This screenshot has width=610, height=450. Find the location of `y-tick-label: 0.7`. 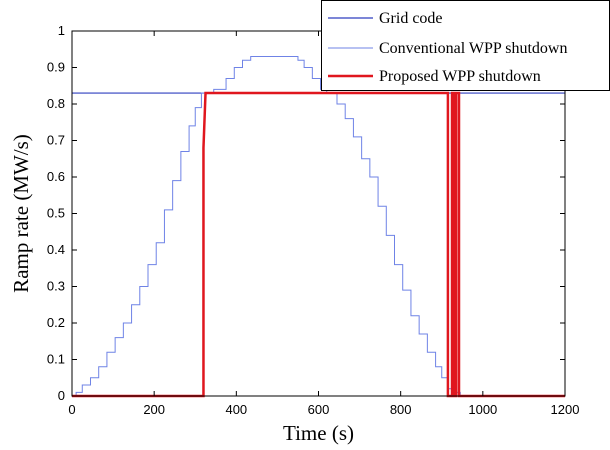

y-tick-label: 0.7 is located at coordinates (56, 140).